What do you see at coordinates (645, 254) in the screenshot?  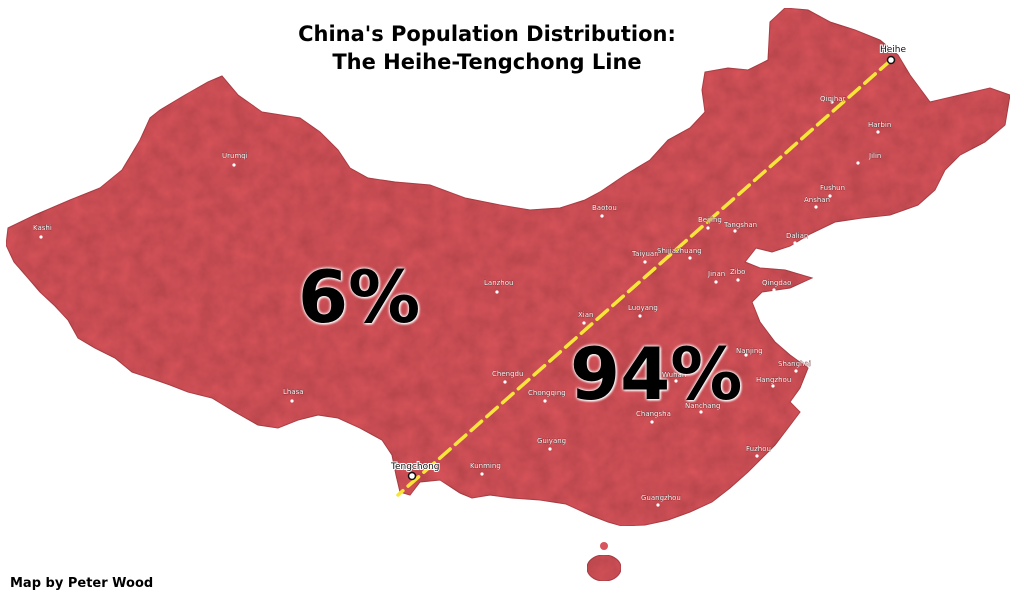 I see `svg-text: Taiyuan` at bounding box center [645, 254].